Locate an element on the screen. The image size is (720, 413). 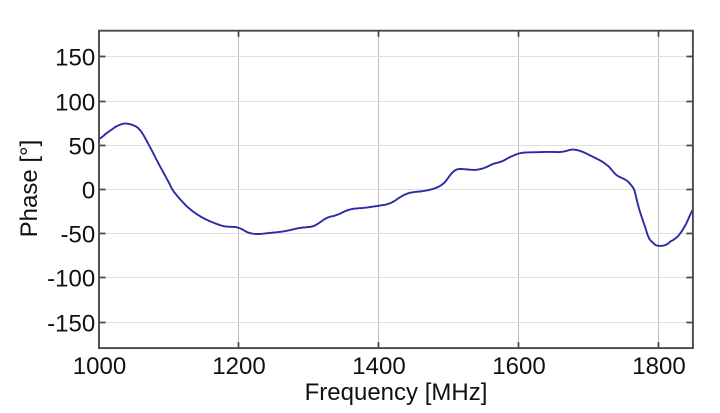
svg-text: -150 is located at coordinates (71, 324).